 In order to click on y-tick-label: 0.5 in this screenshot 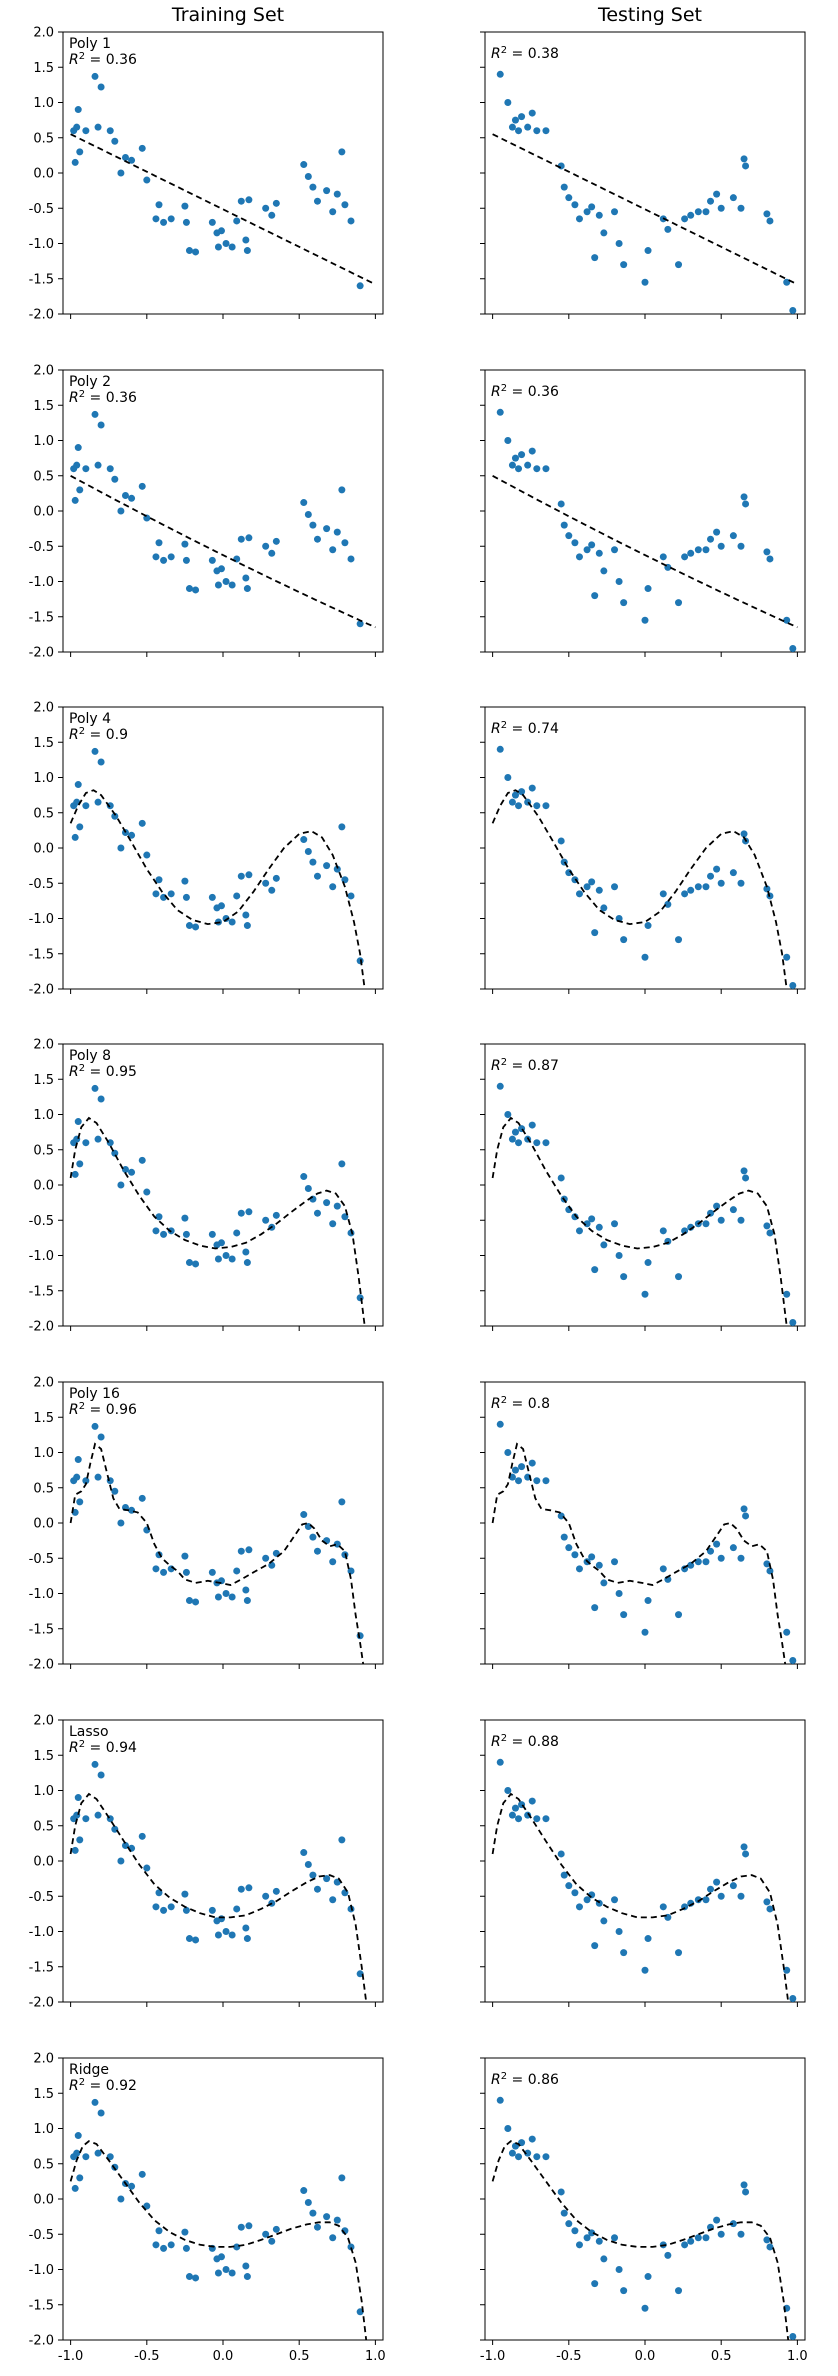, I will do `click(43, 138)`.